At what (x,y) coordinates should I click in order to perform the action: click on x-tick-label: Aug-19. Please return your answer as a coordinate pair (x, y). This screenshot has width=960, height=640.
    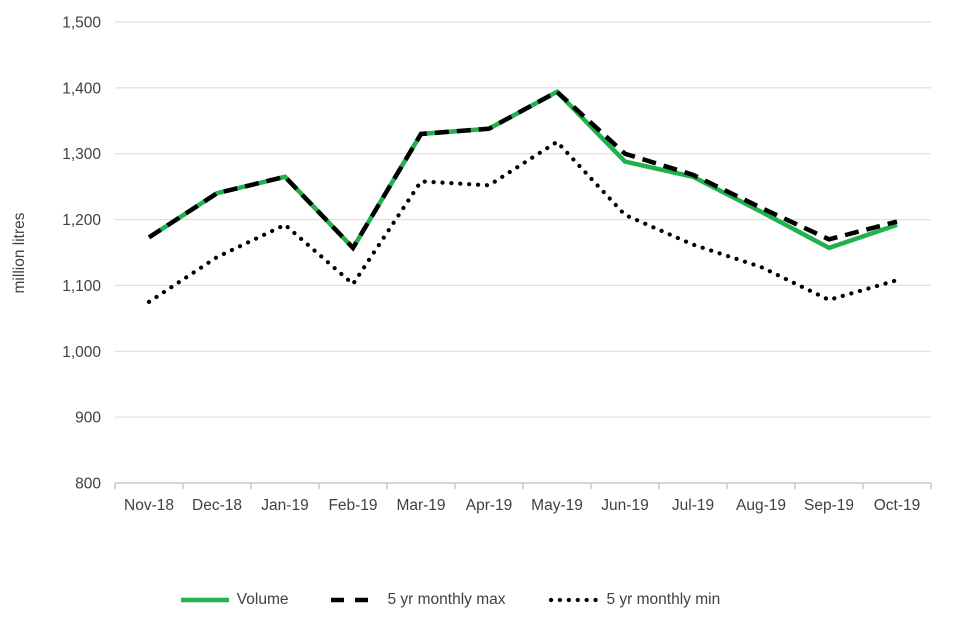
    Looking at the image, I should click on (761, 505).